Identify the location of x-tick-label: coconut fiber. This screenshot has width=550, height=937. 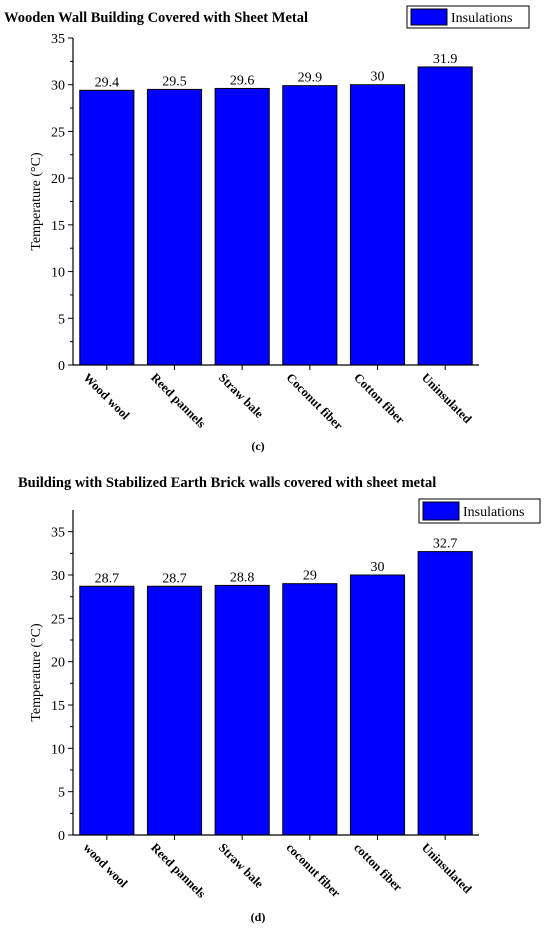
(313, 870).